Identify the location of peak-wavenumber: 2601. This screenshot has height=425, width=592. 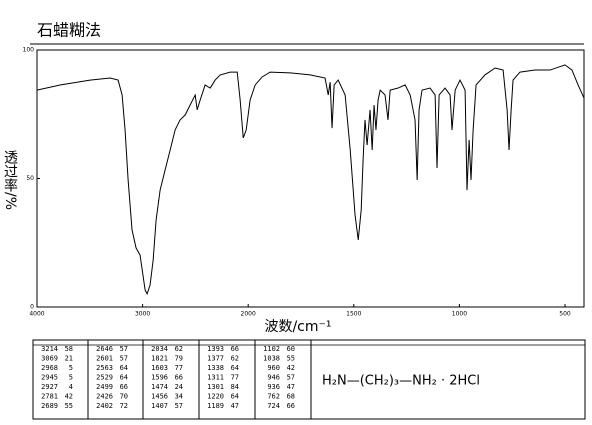
(104, 359).